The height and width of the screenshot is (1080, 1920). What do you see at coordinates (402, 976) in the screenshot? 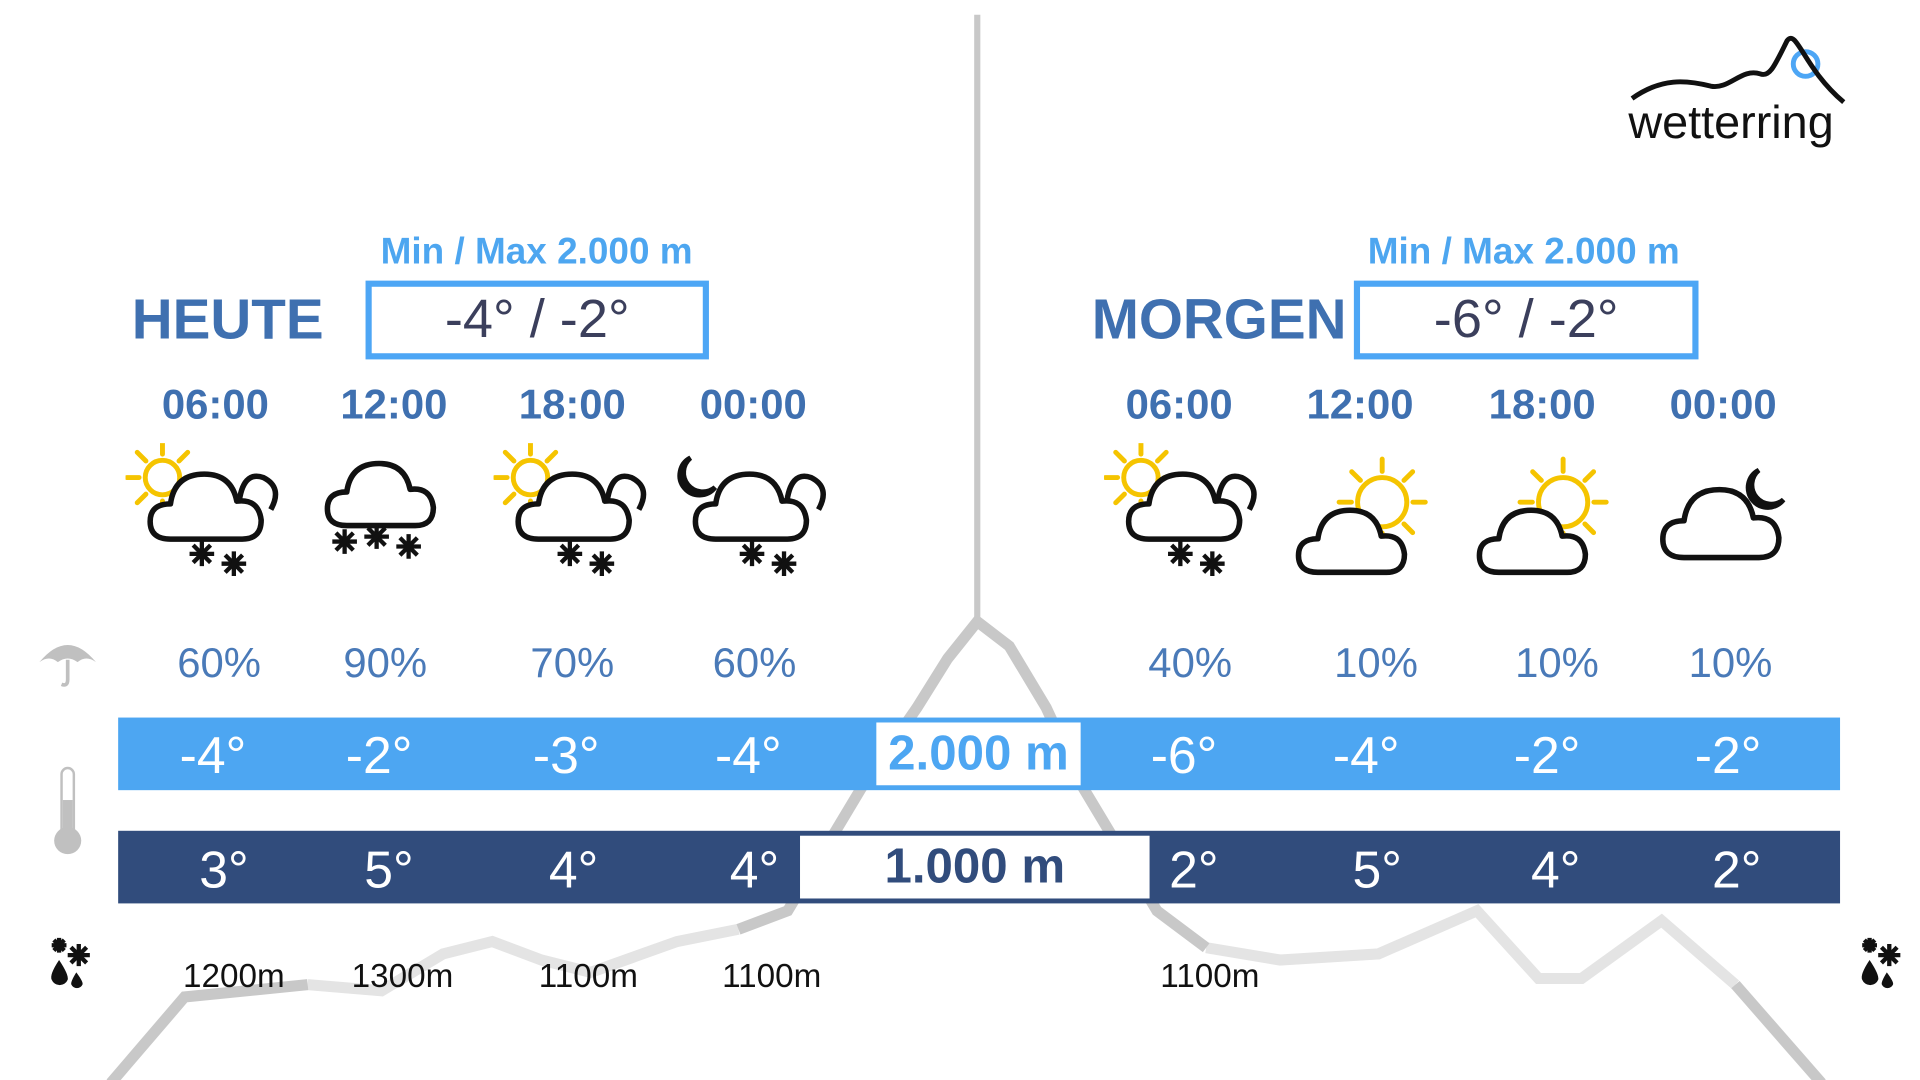
I see `snowline-value: 1300m` at bounding box center [402, 976].